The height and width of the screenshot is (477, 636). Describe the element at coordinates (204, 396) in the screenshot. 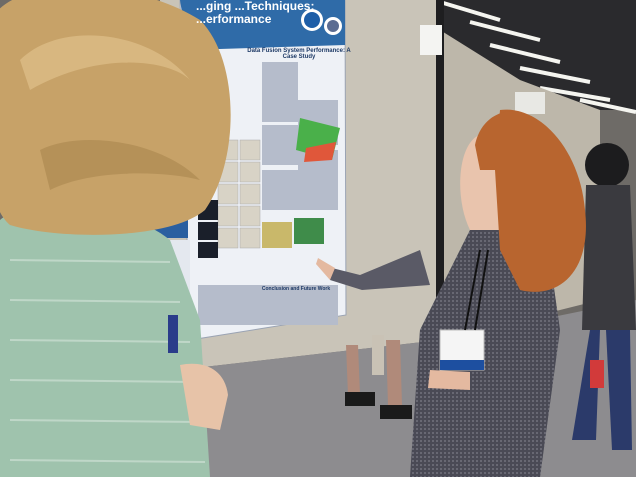

I see `attendee-hands` at that location.